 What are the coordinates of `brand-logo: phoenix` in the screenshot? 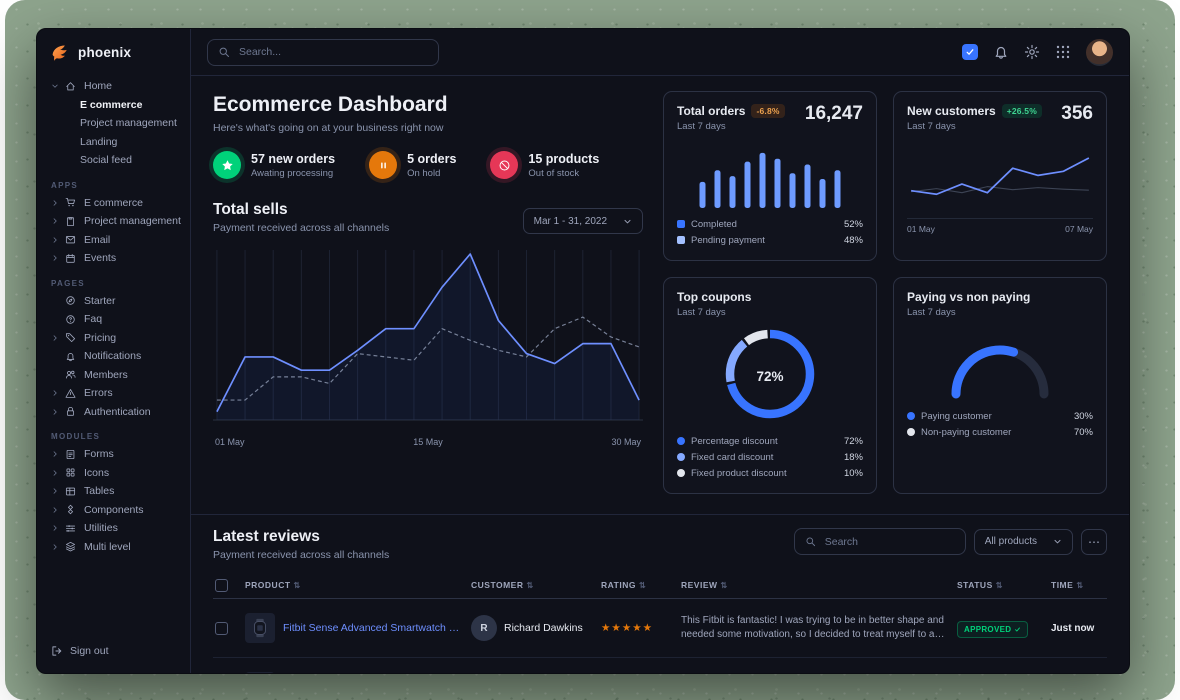 It's located at (113, 52).